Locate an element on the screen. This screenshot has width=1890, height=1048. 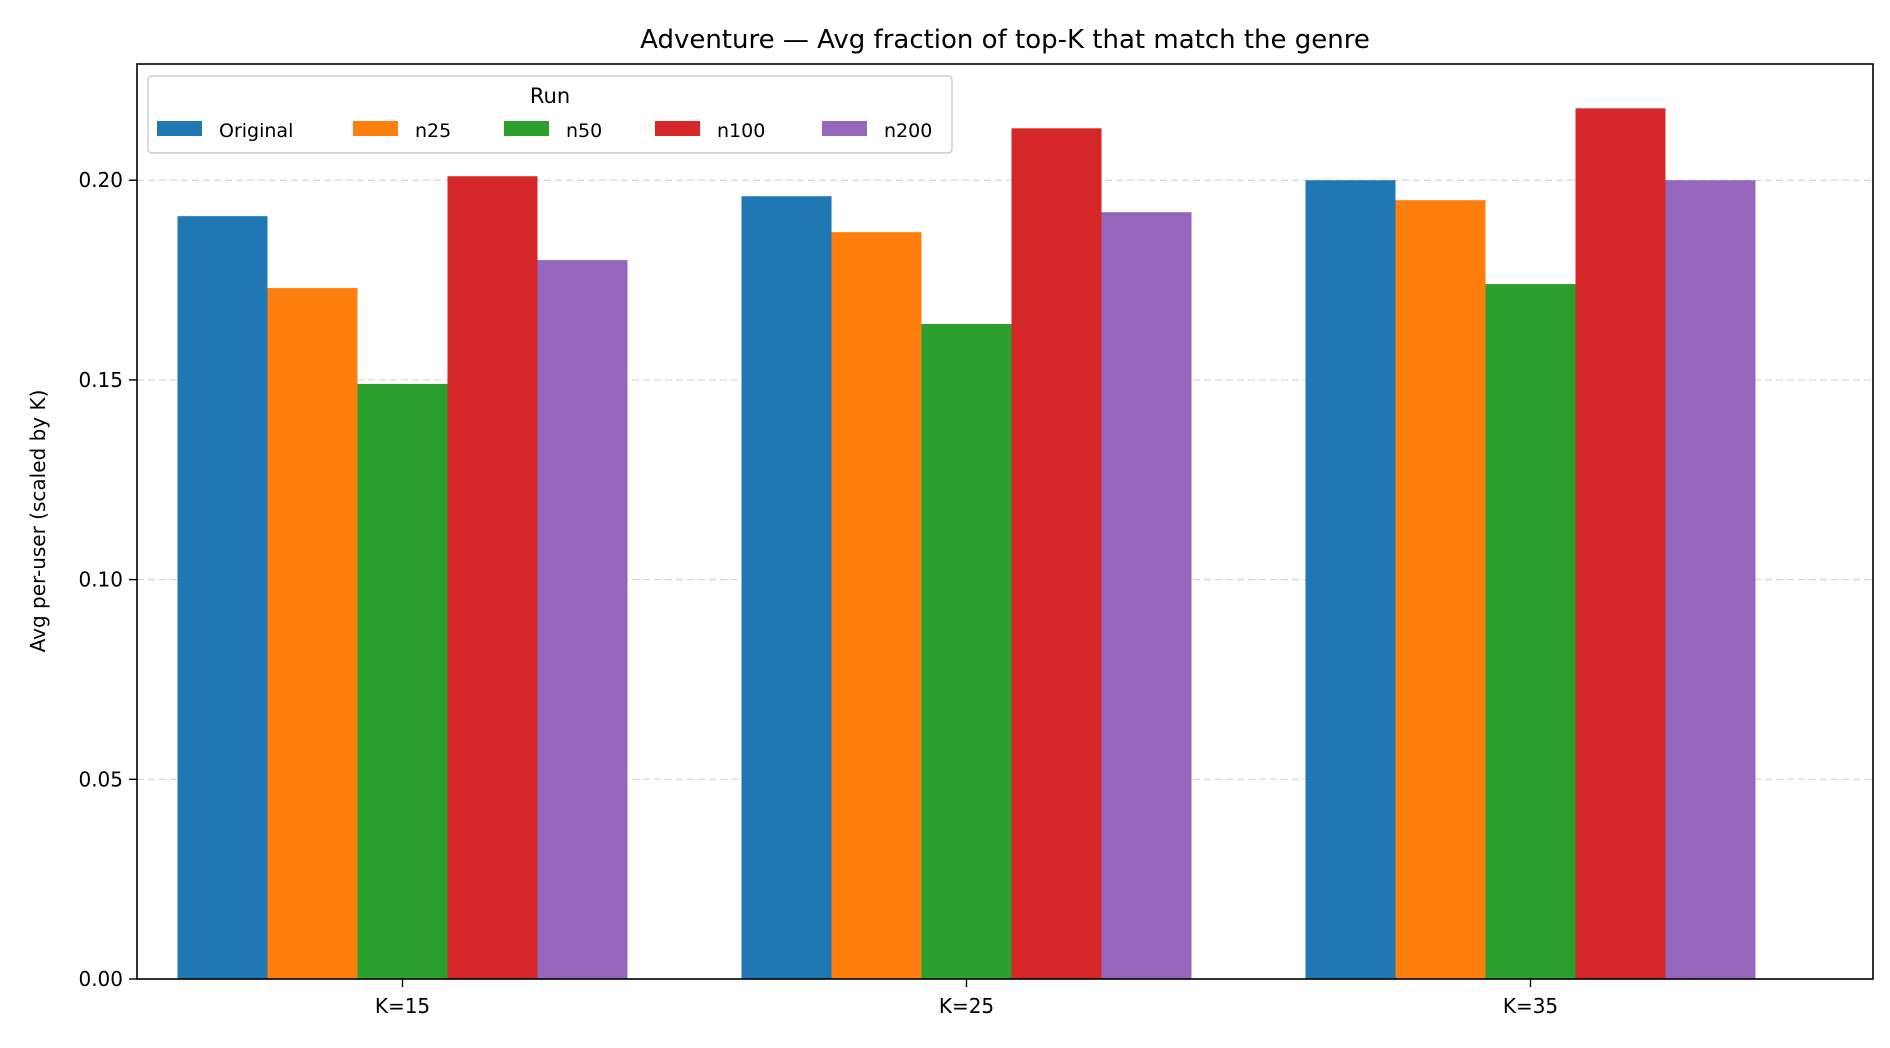
legend: Run Original n25 n50 n100 n200 is located at coordinates (550, 114).